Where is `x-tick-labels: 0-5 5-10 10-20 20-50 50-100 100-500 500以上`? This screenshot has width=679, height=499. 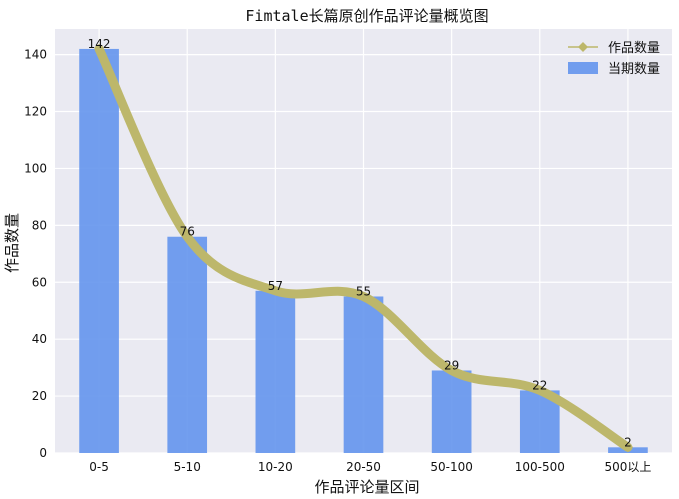
x-tick-labels: 0-5 5-10 10-20 20-50 50-100 100-500 500以上 is located at coordinates (370, 467).